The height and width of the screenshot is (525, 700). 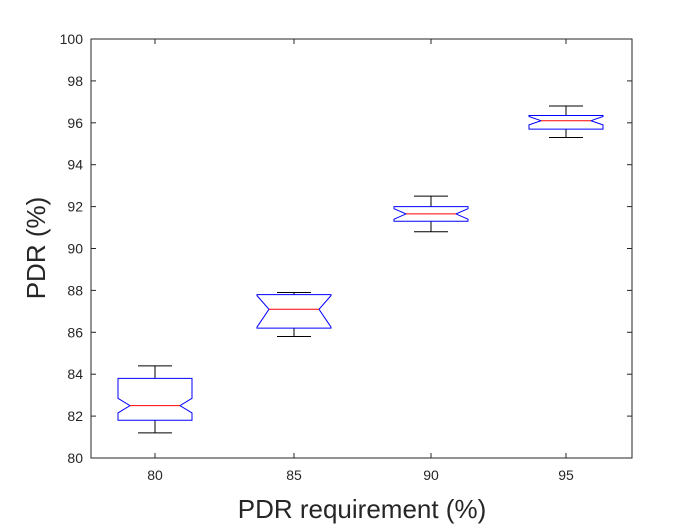 What do you see at coordinates (72, 39) in the screenshot?
I see `y-tick-label: 100` at bounding box center [72, 39].